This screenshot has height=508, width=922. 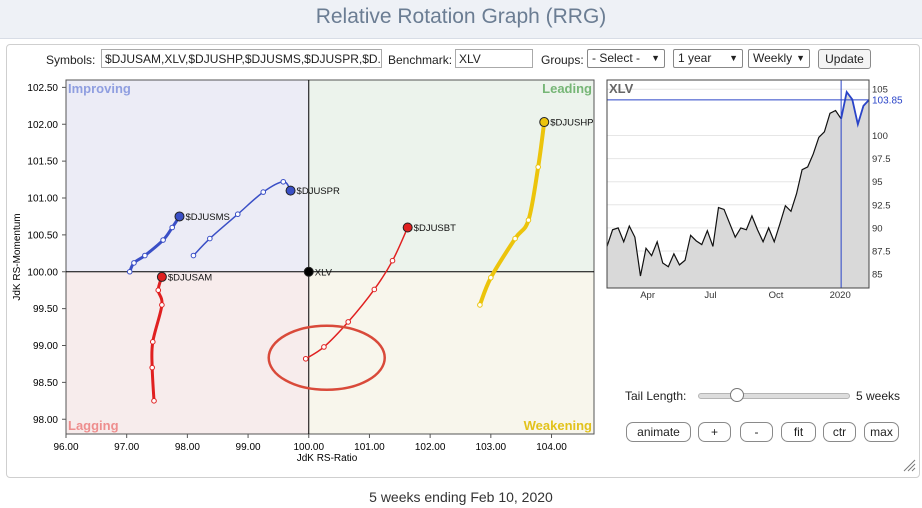 What do you see at coordinates (241, 58) in the screenshot?
I see `symbols-input: $DJUSAM,XLV,$DJUSHP,$DJUSMS,$DJUSPR,$D..` at bounding box center [241, 58].